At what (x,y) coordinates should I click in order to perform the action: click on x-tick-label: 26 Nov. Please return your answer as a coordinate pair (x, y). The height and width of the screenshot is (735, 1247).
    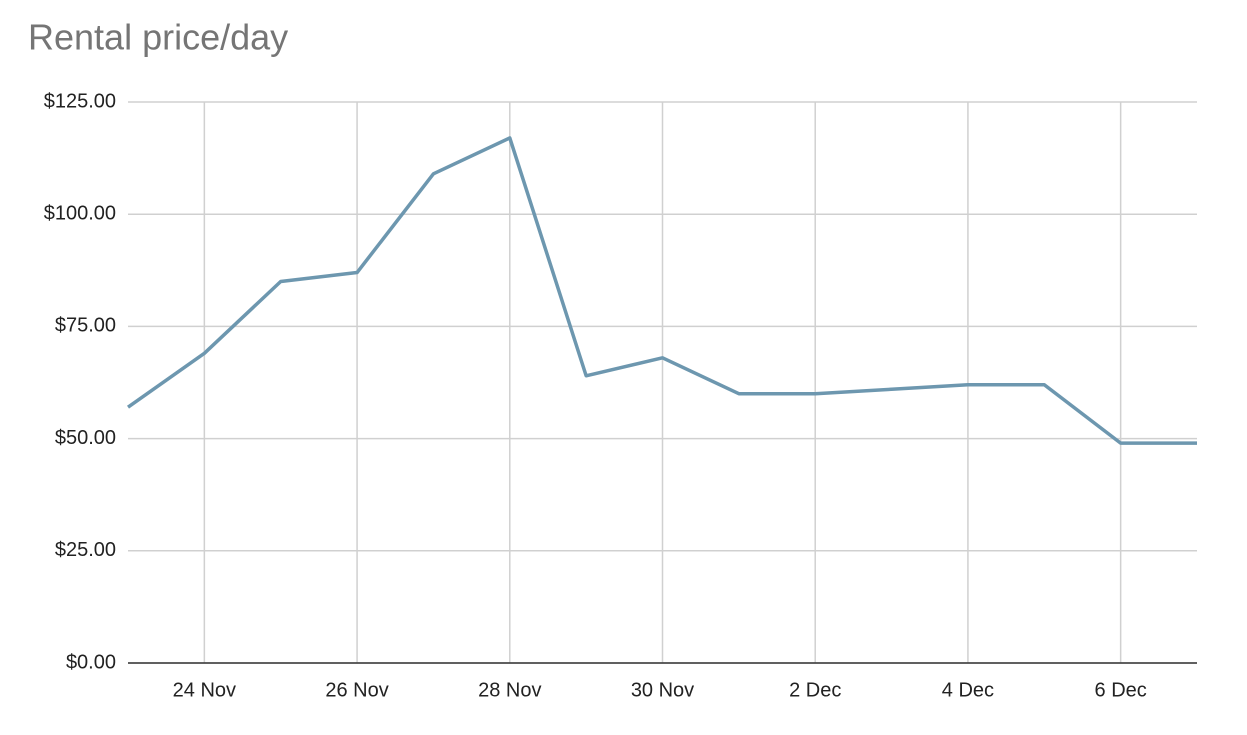
    Looking at the image, I should click on (356, 690).